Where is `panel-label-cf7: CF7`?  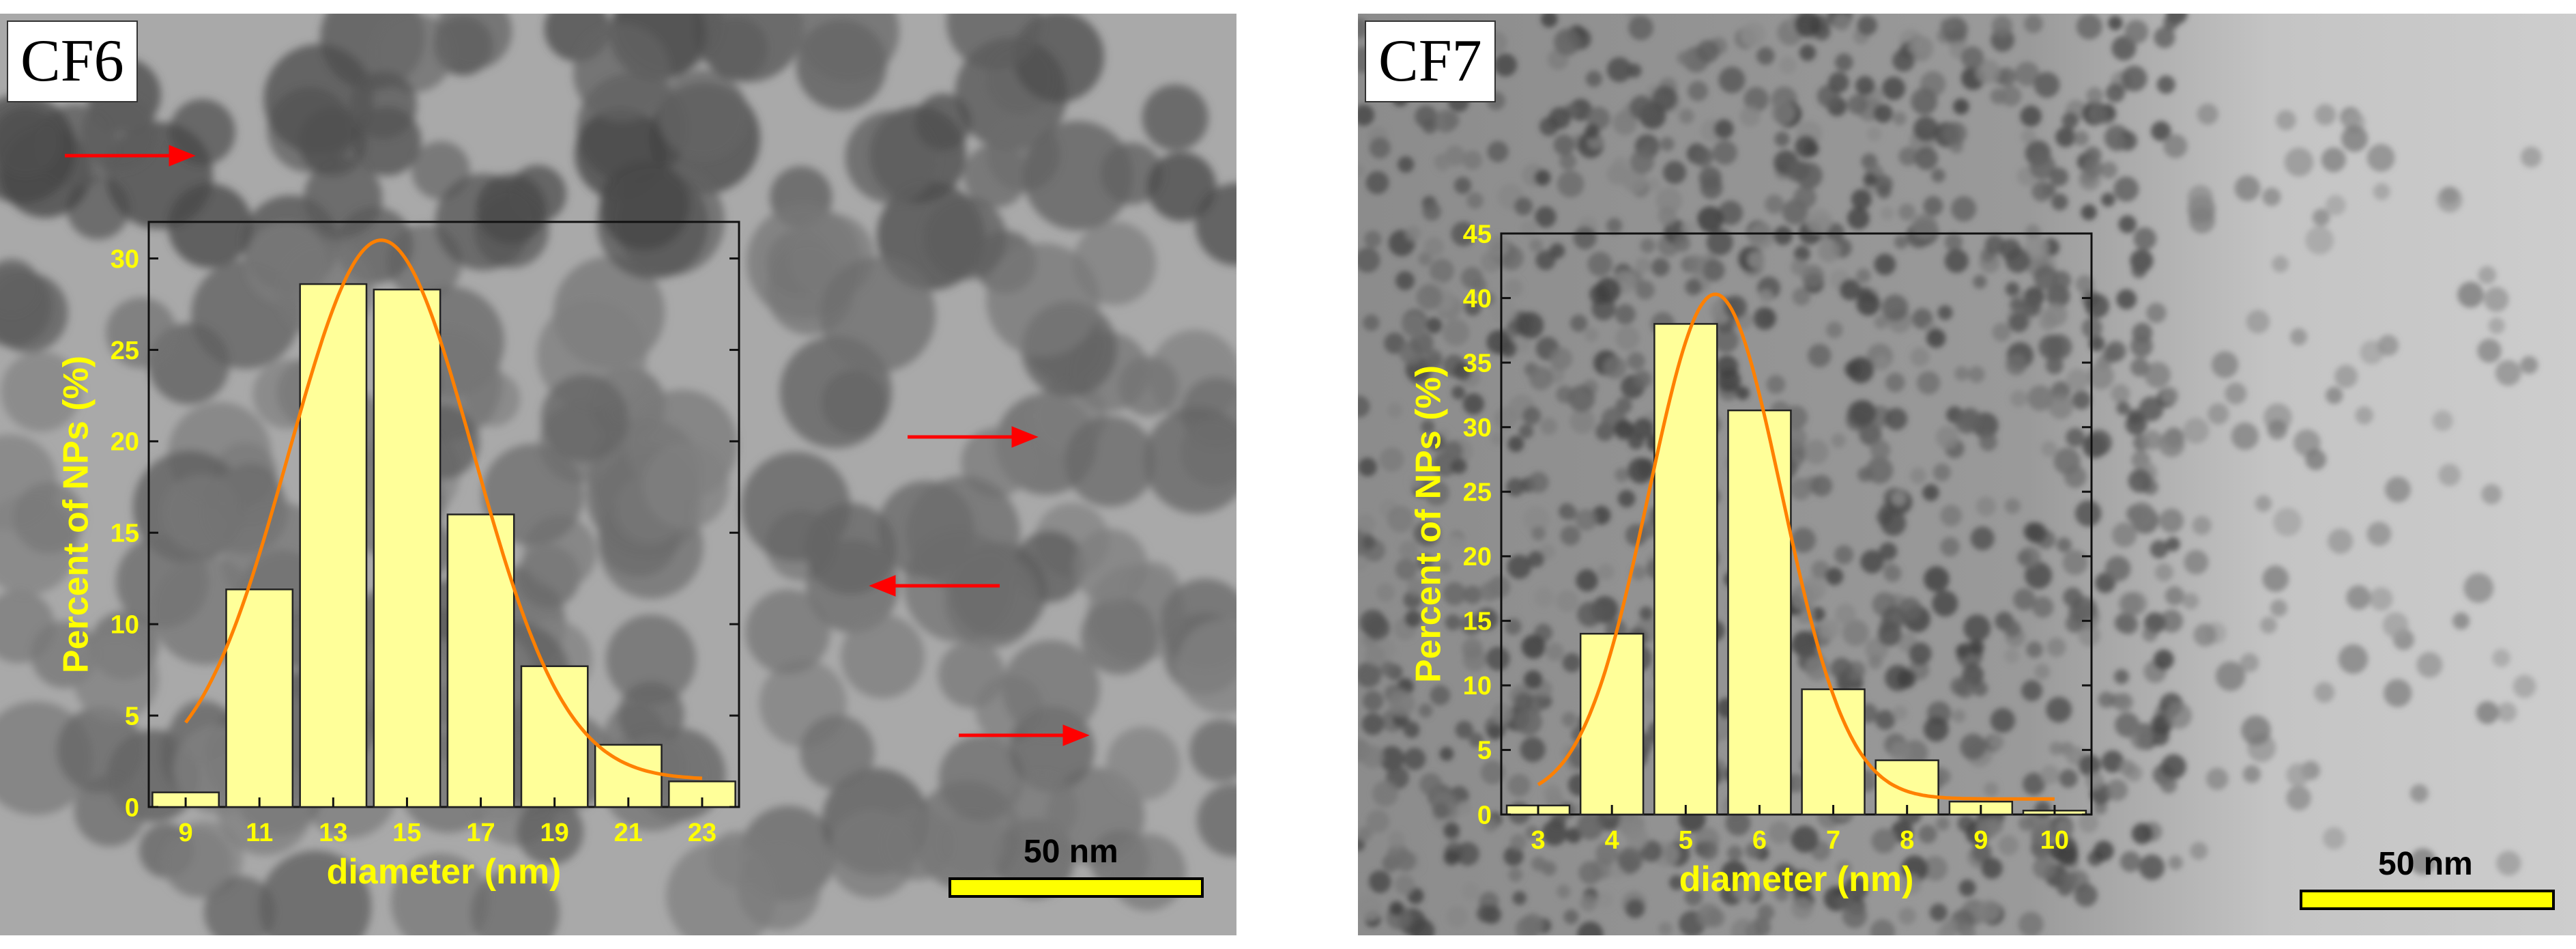
panel-label-cf7: CF7 is located at coordinates (1430, 61).